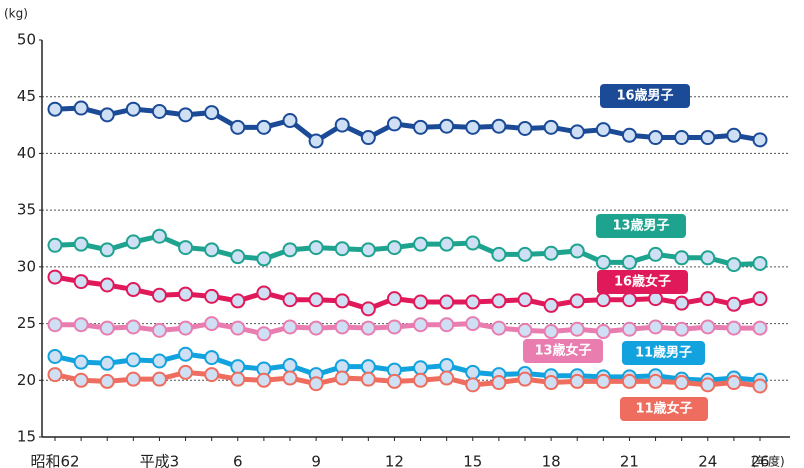 The height and width of the screenshot is (468, 804). Describe the element at coordinates (562, 351) in the screenshot. I see `series-label: 13歳女子` at that location.